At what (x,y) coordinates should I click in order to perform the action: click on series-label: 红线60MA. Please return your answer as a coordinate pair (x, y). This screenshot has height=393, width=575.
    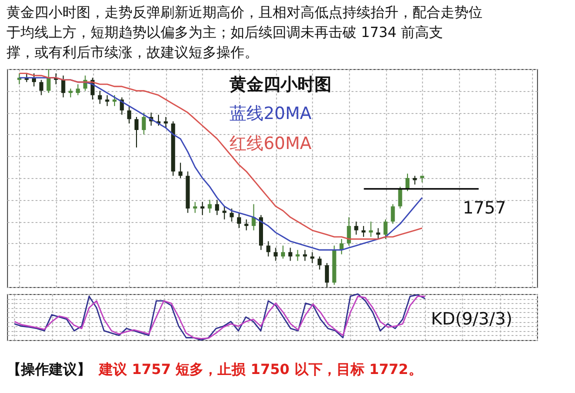
    Looking at the image, I should click on (271, 144).